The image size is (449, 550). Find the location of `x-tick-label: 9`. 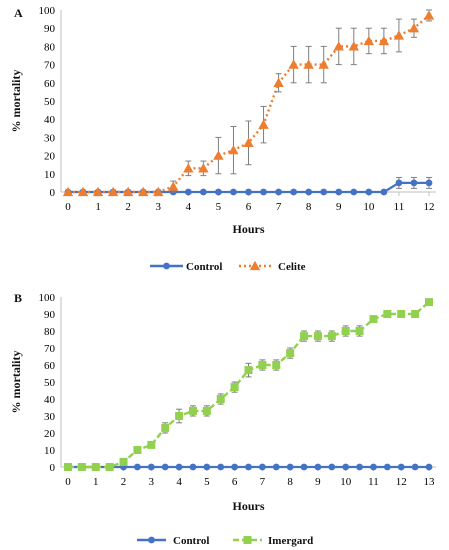

x-tick-label: 9 is located at coordinates (339, 207).